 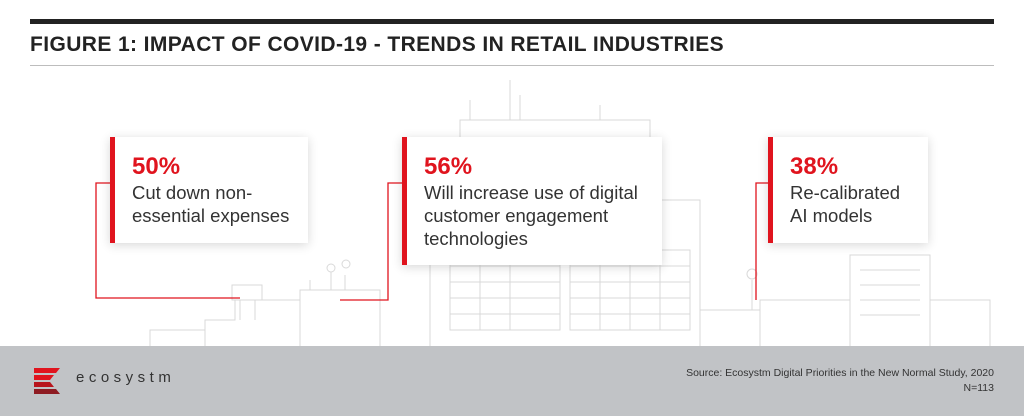 I want to click on stat-description-line: Re-calibrated, so click(x=845, y=192).